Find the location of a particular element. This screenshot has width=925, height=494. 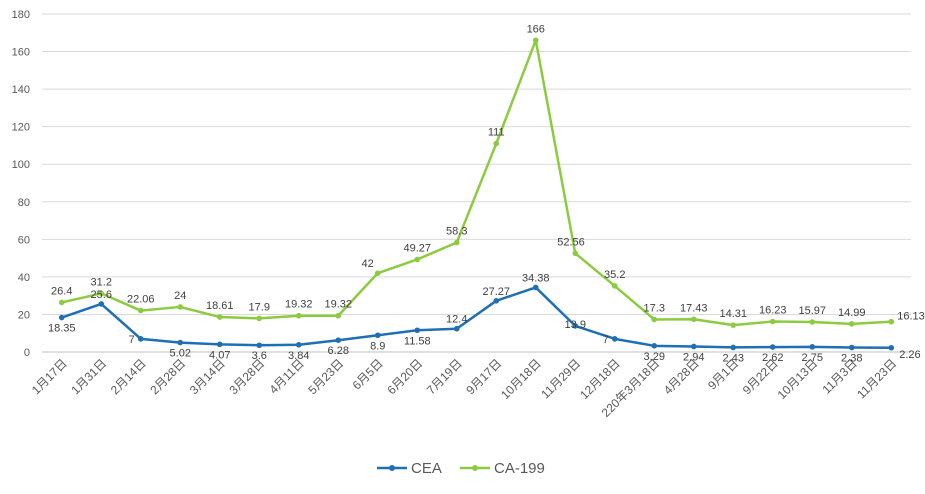

data-label-CA-199: 52.56 is located at coordinates (571, 242).